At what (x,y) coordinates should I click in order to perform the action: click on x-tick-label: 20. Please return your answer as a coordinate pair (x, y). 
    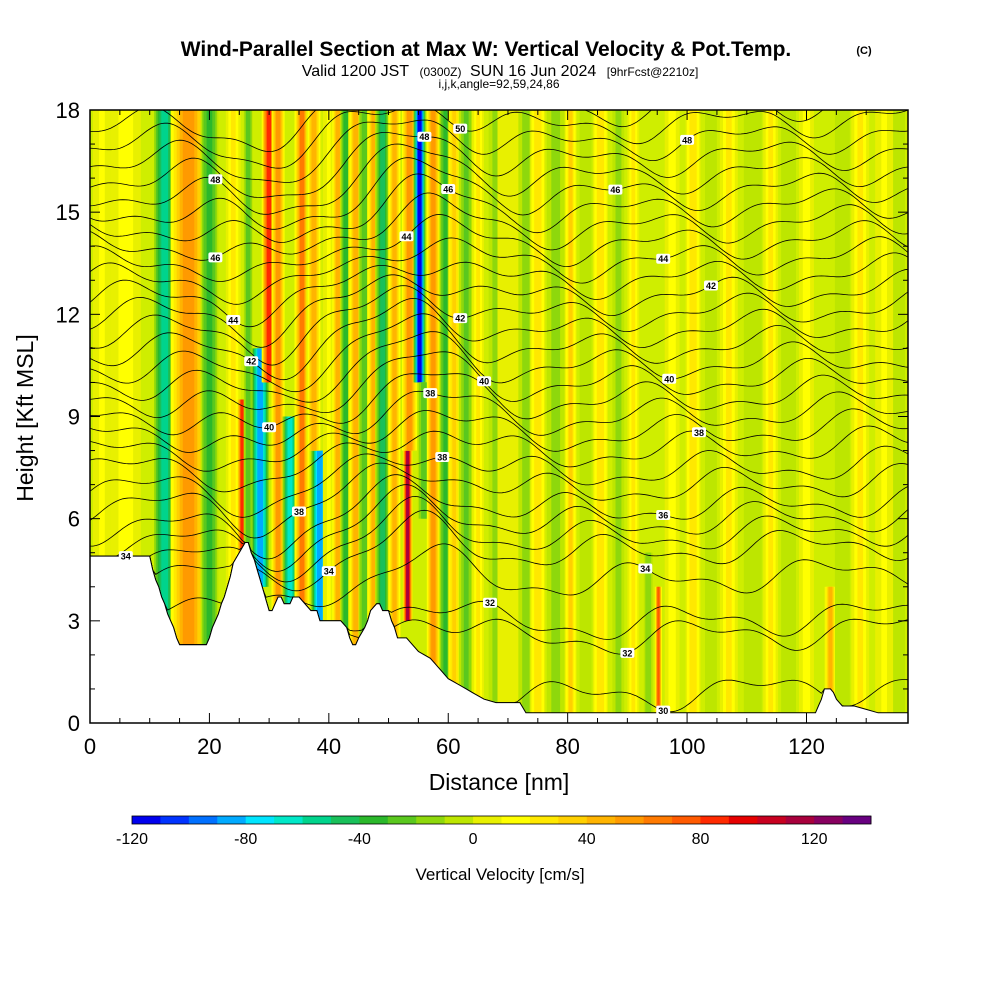
    Looking at the image, I should click on (209, 746).